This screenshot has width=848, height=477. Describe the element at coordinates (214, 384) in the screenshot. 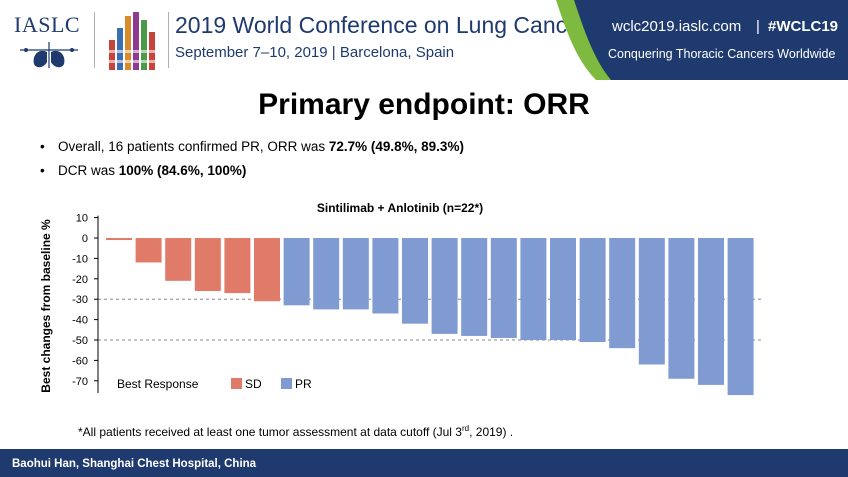

I see `legend: Best Response SD PR` at that location.